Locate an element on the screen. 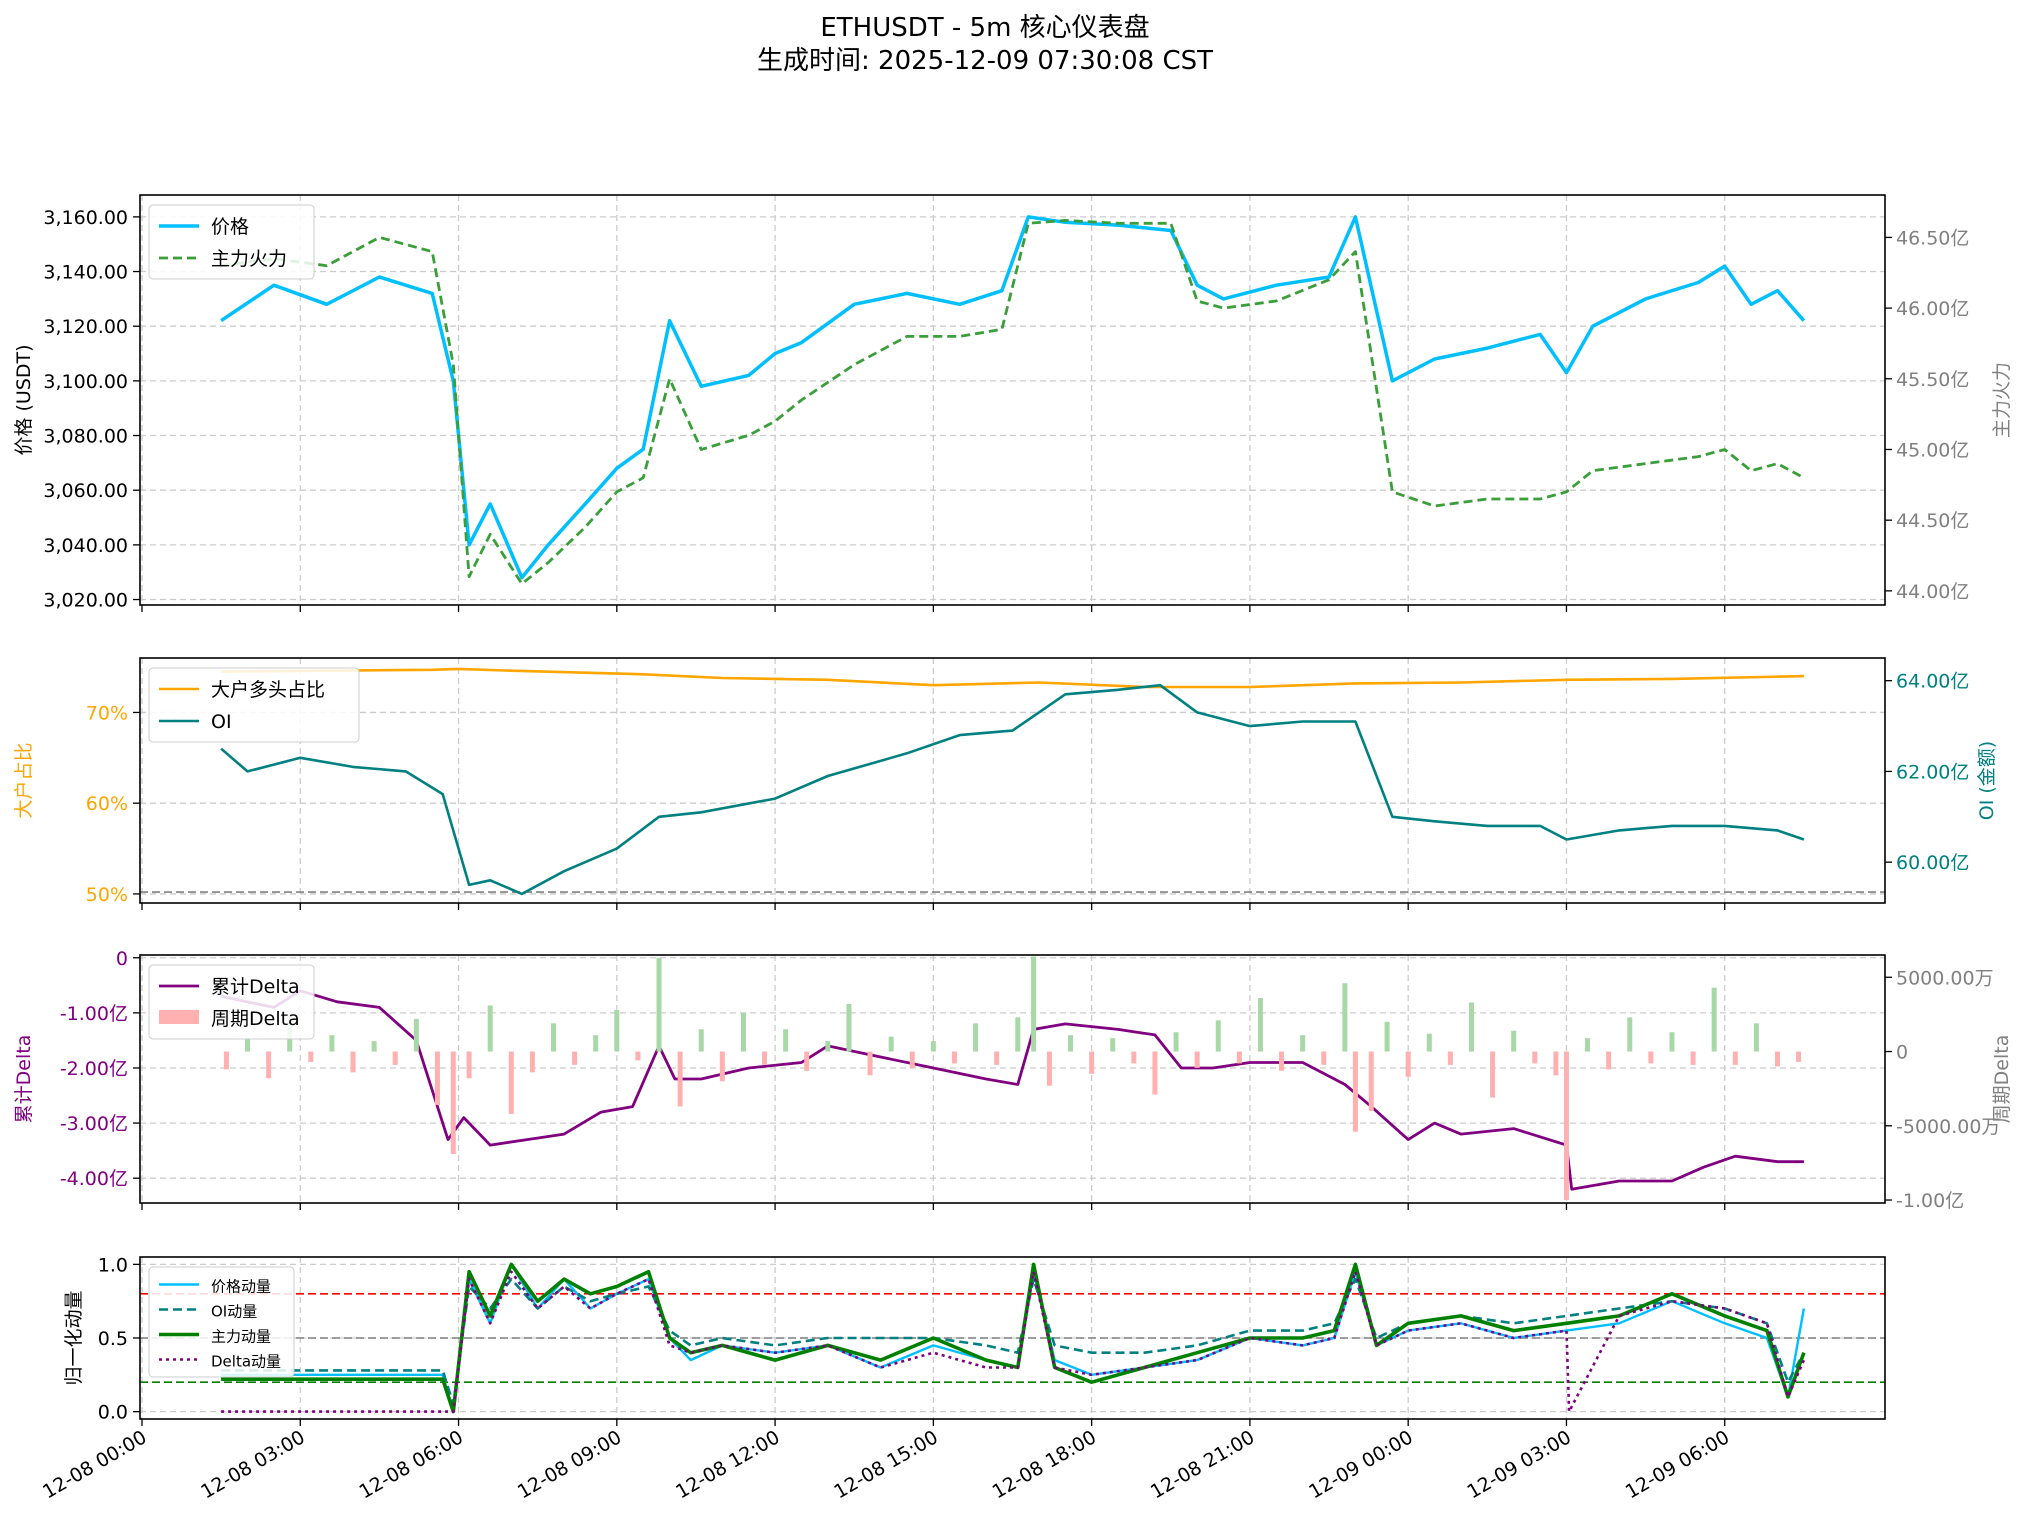 Image resolution: width=2043 pixels, height=1521 pixels. y2-axis-label: 主力火力 is located at coordinates (2002, 400).